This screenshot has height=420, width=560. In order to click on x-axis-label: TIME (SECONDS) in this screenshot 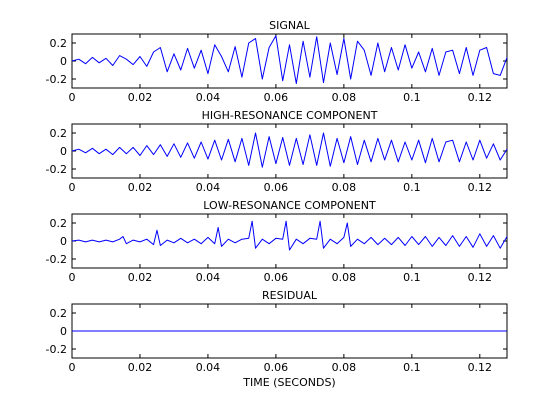, I will do `click(288, 382)`.